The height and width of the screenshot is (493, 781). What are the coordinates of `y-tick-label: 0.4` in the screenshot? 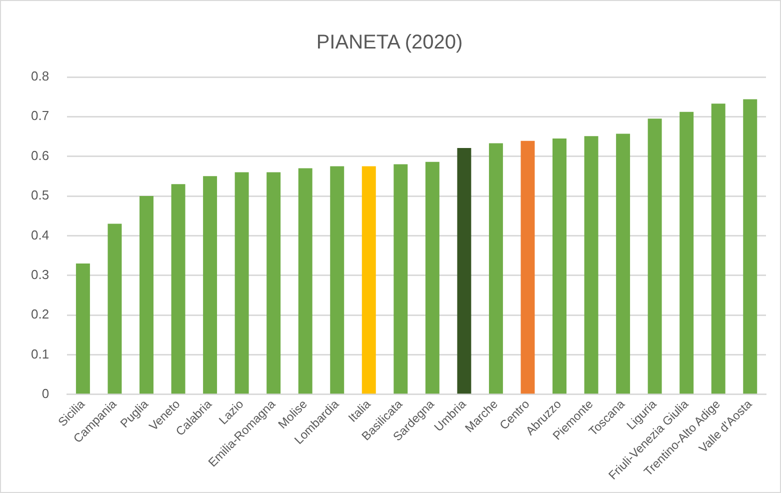 It's located at (40, 234).